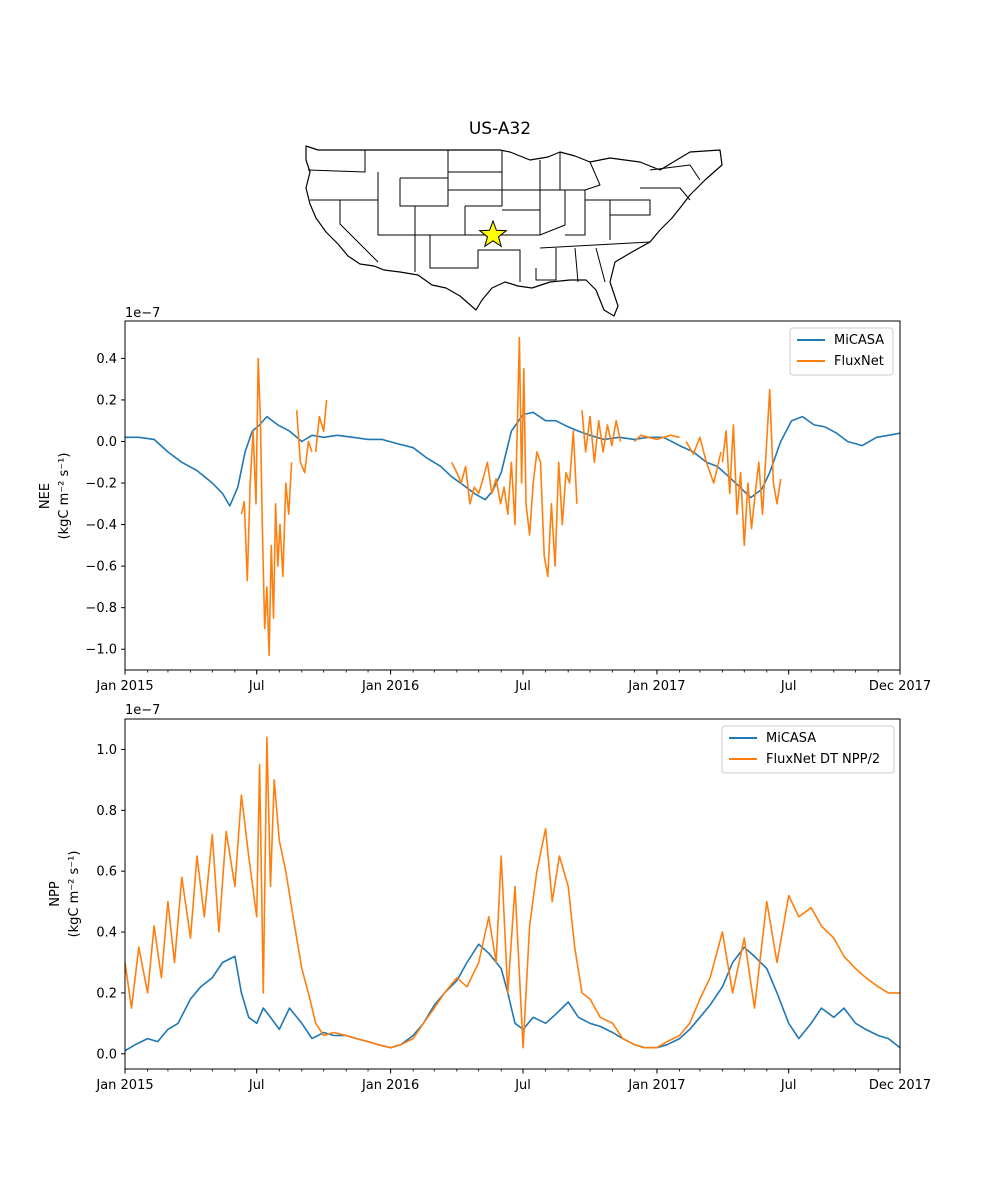  What do you see at coordinates (106, 811) in the screenshot?
I see `npp-ytick-label: 0.8` at bounding box center [106, 811].